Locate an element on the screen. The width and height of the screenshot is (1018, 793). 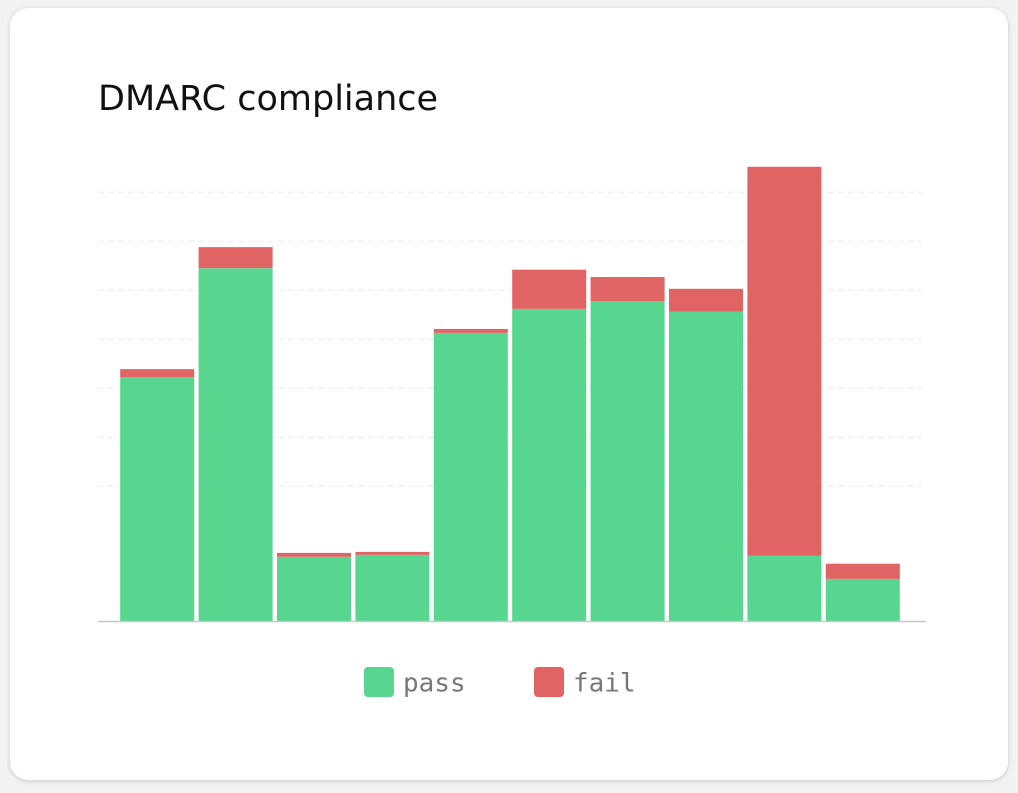
legend-label: fail is located at coordinates (604, 684).